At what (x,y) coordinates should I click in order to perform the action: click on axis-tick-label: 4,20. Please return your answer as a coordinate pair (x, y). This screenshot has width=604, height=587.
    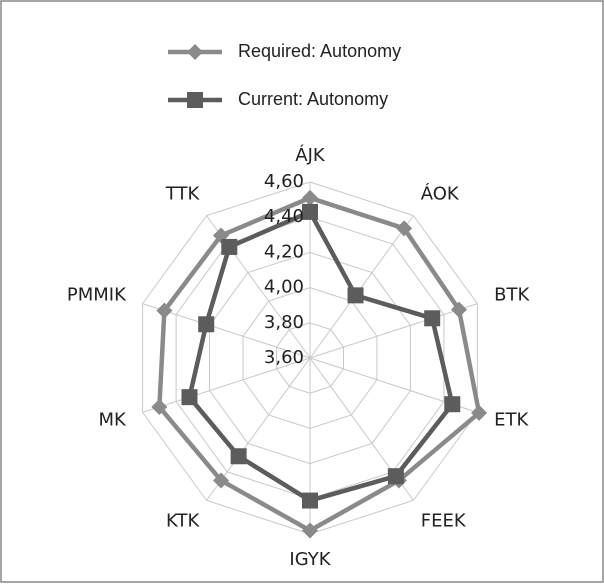
    Looking at the image, I should click on (284, 251).